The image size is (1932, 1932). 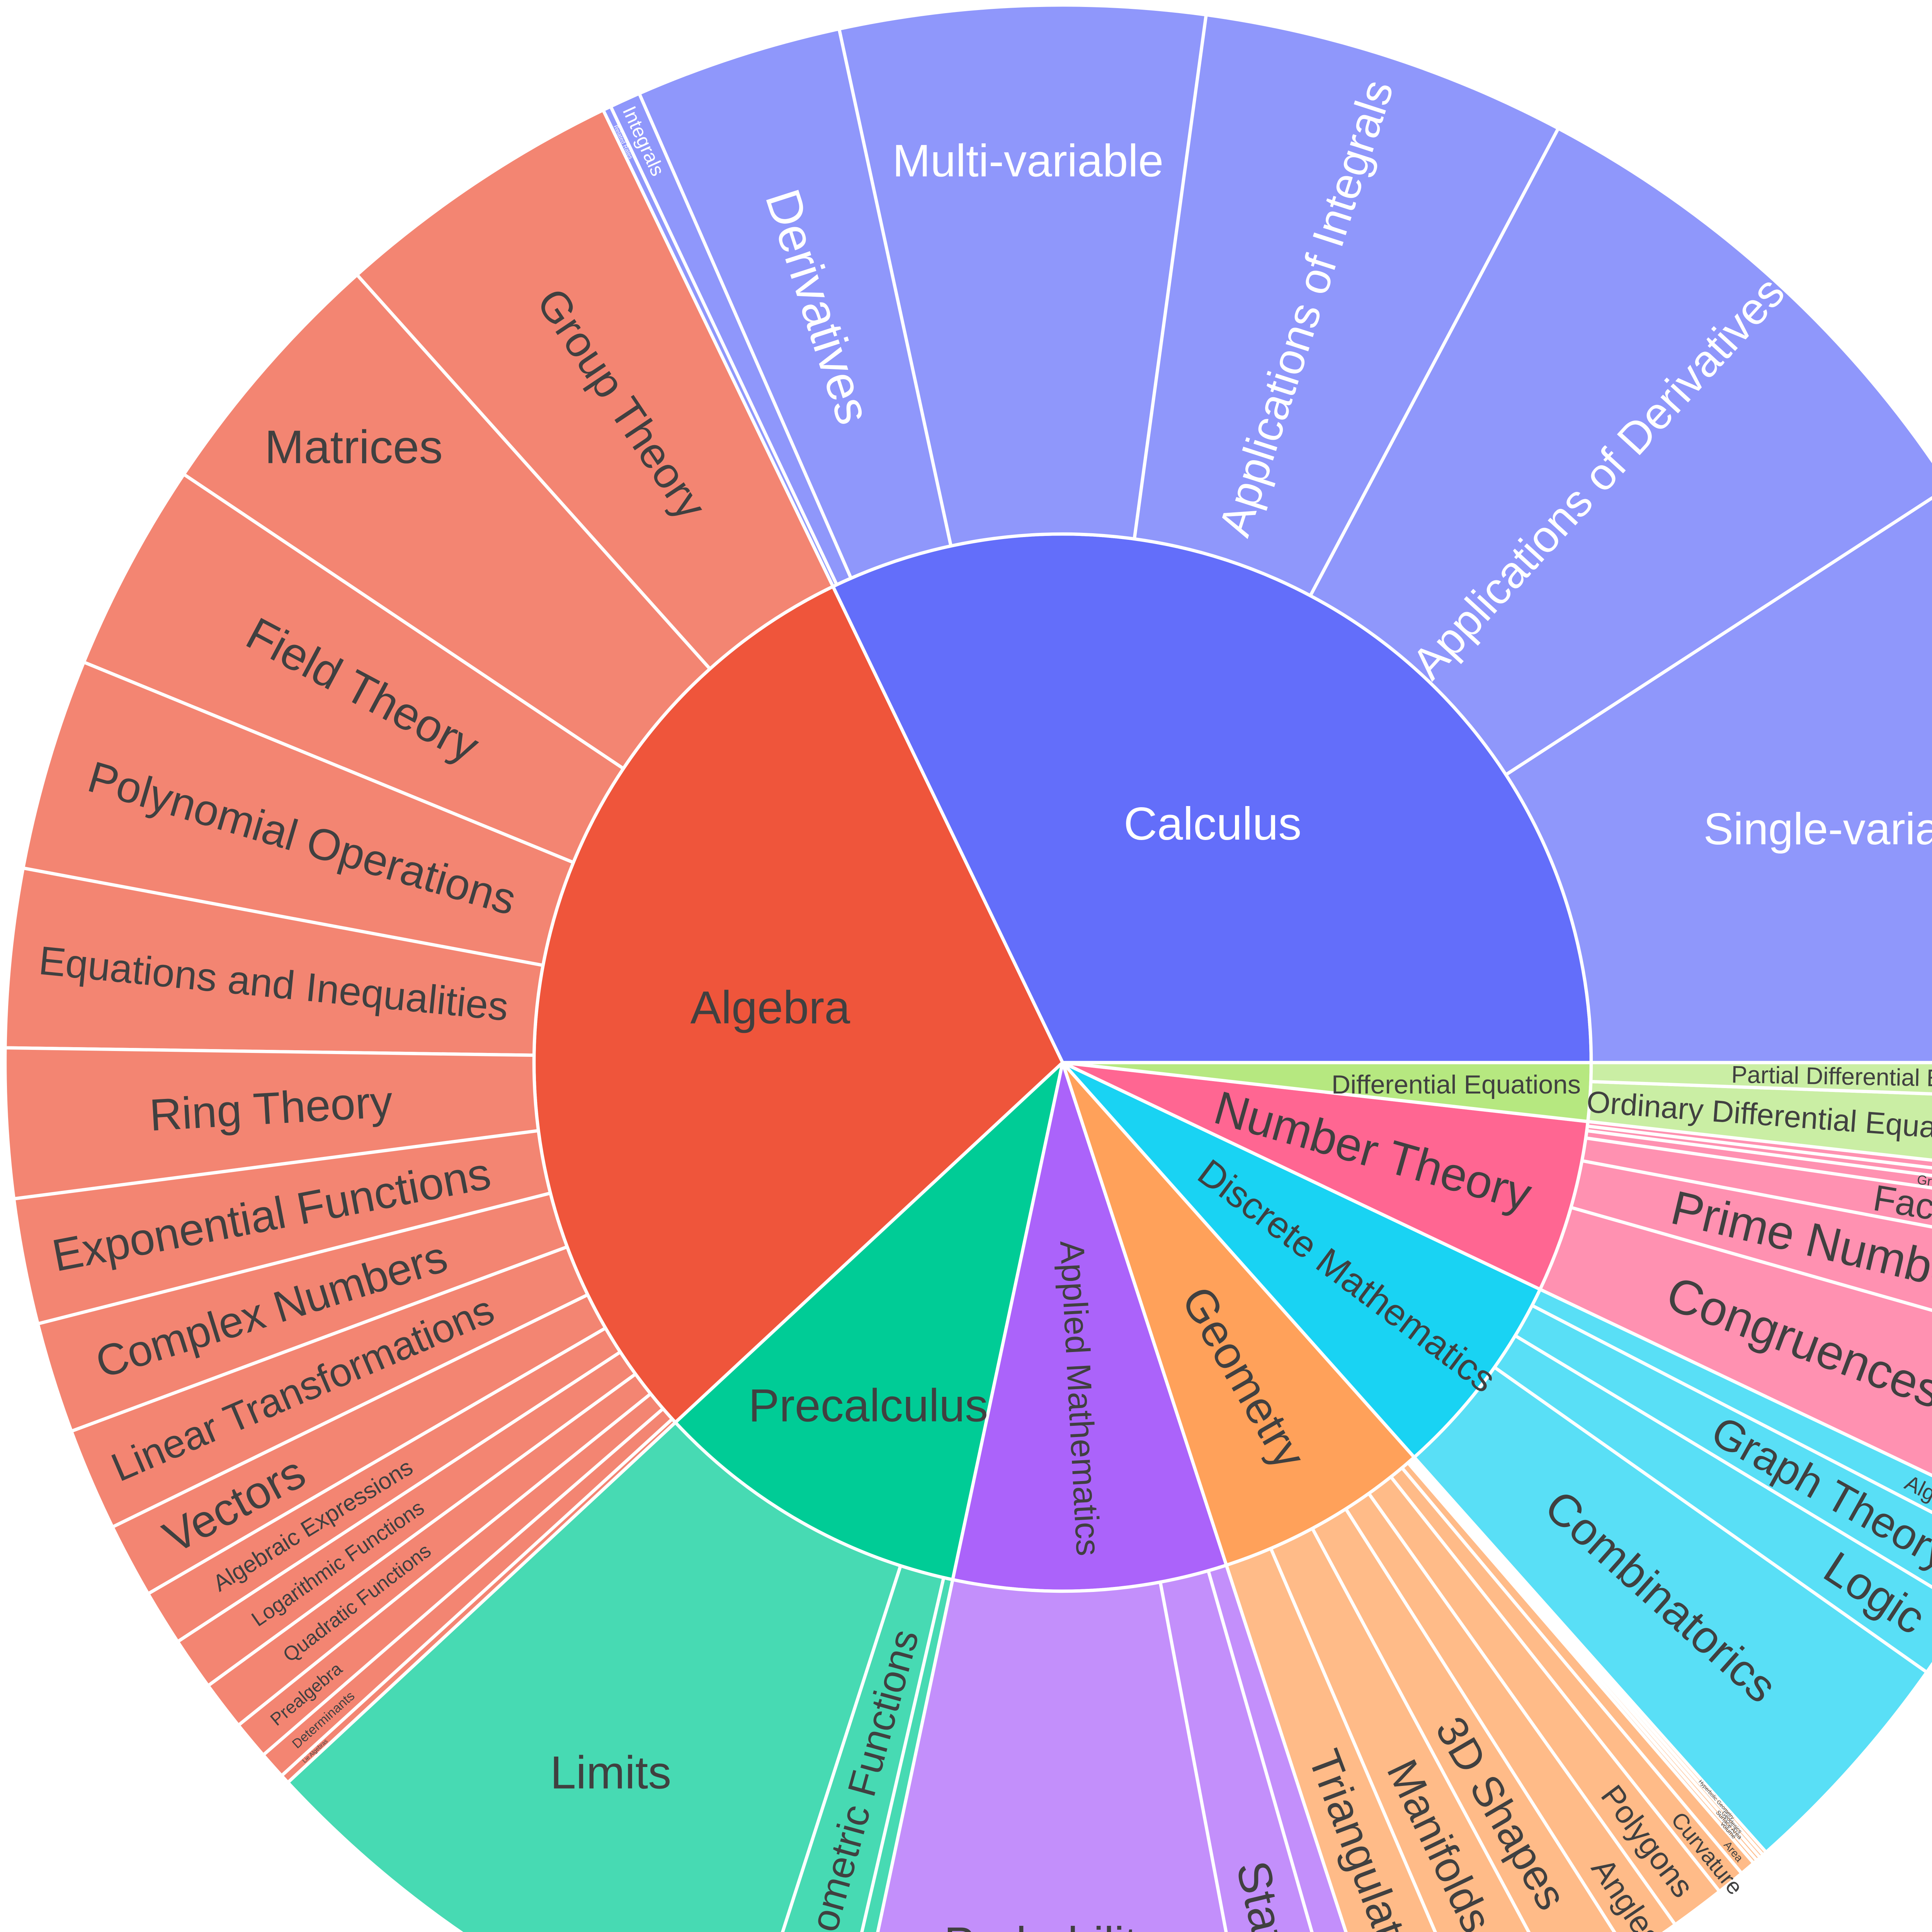 I want to click on svg-text: Multi-variable, so click(x=1028, y=161).